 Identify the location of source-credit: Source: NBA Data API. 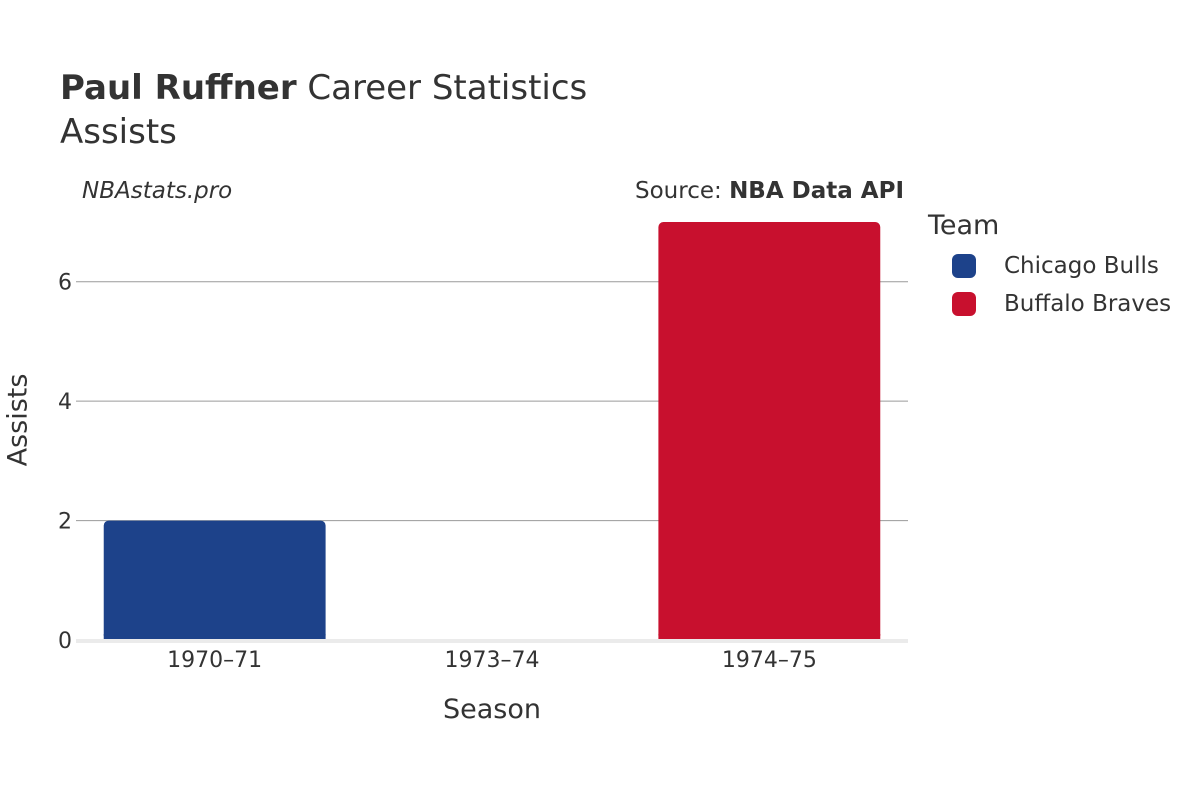
(769, 191).